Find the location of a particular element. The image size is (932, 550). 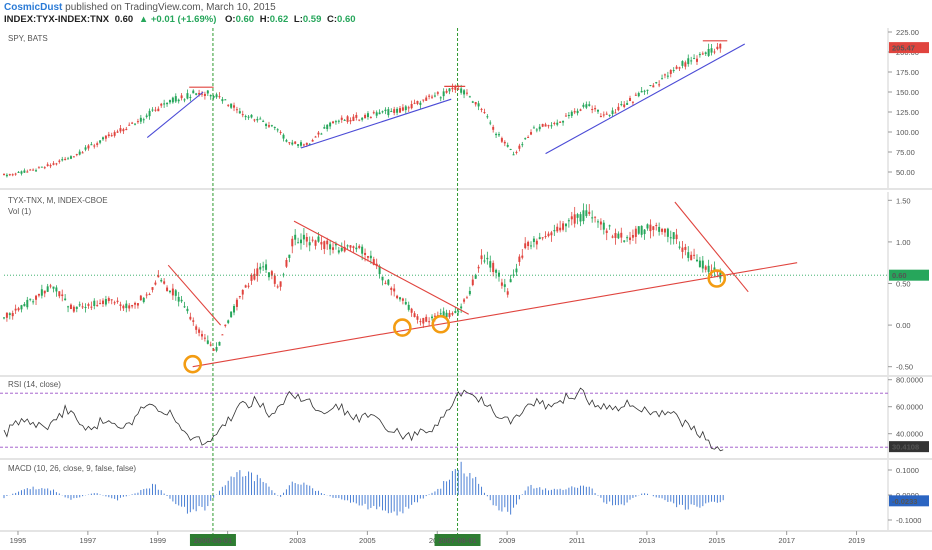

author-link: CosmicDust is located at coordinates (33, 7).